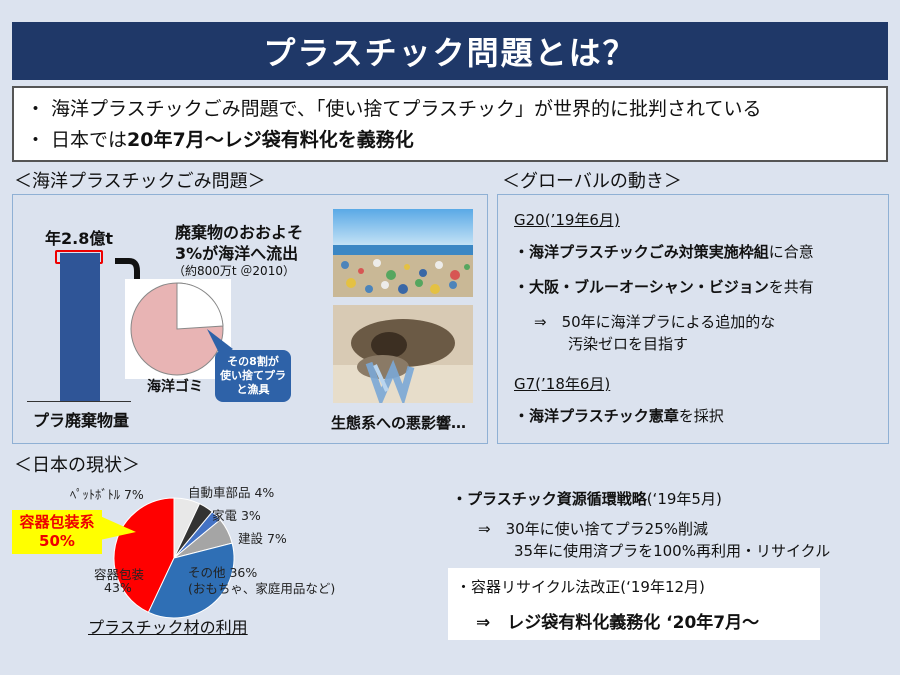  Describe the element at coordinates (81, 420) in the screenshot. I see `bar-bottom-label: プラ廃棄物量` at that location.